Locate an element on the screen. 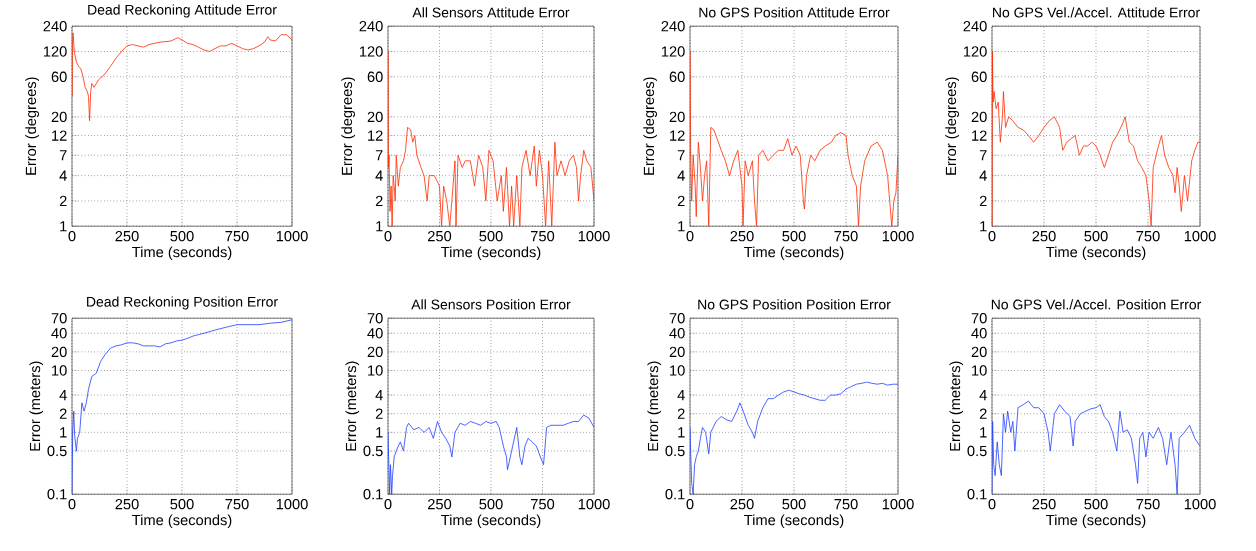 Image resolution: width=1256 pixels, height=551 pixels. y-tick-label: 0.1 is located at coordinates (675, 494).